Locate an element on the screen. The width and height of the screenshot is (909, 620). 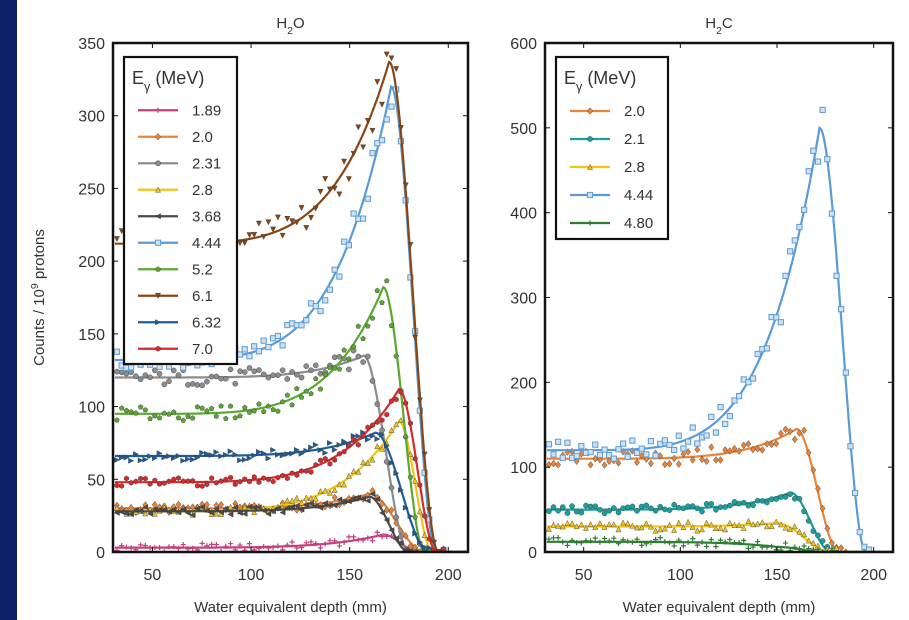
title-main: H is located at coordinates (710, 23).